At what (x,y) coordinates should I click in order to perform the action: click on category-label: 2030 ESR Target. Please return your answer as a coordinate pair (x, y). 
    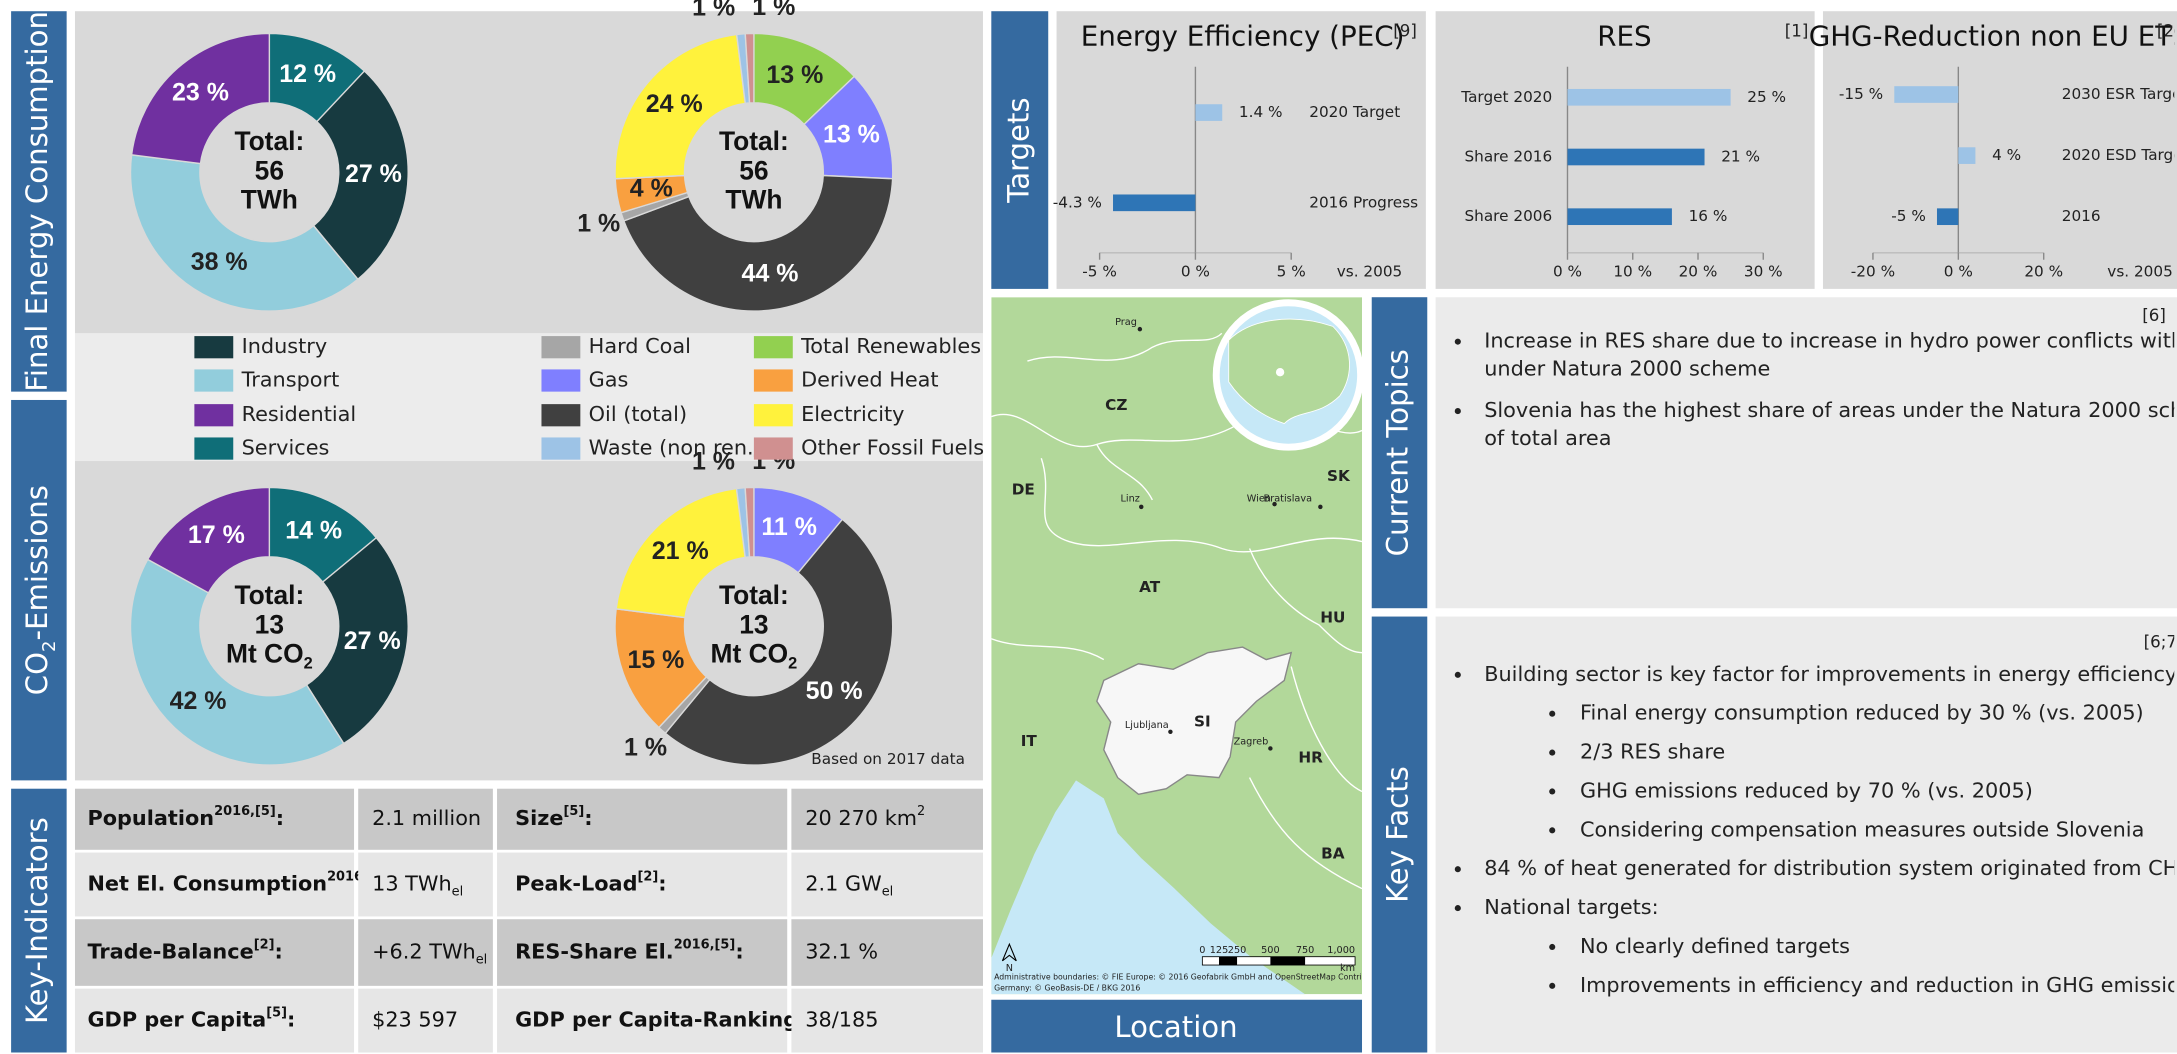
    Looking at the image, I should click on (2119, 94).